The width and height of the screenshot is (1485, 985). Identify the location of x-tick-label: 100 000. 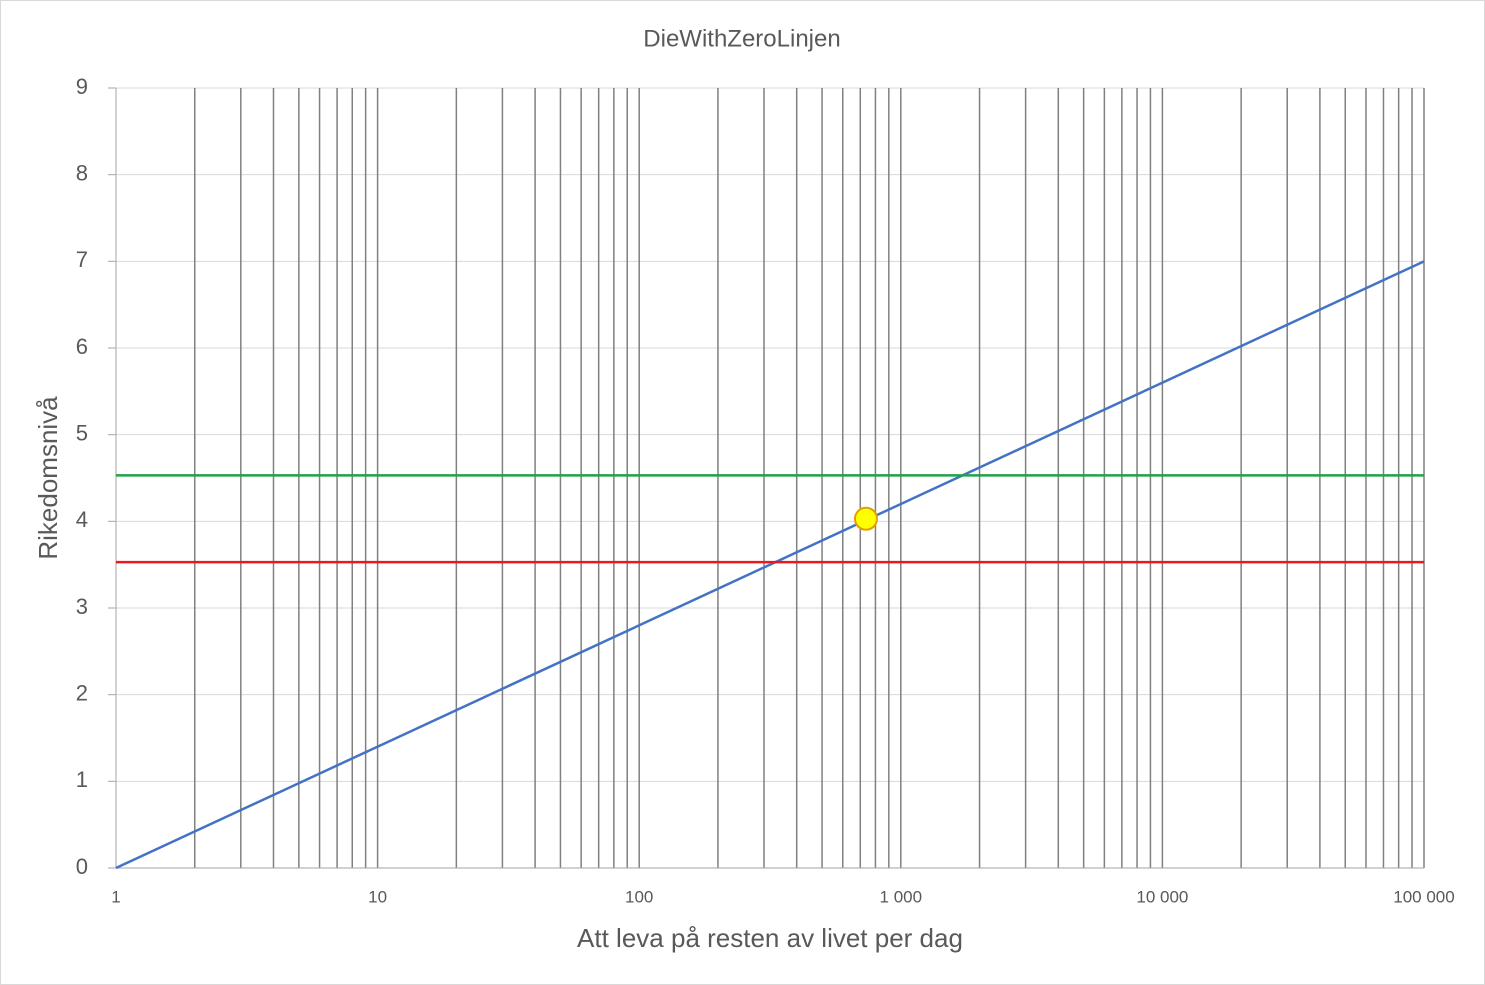
(1423, 896).